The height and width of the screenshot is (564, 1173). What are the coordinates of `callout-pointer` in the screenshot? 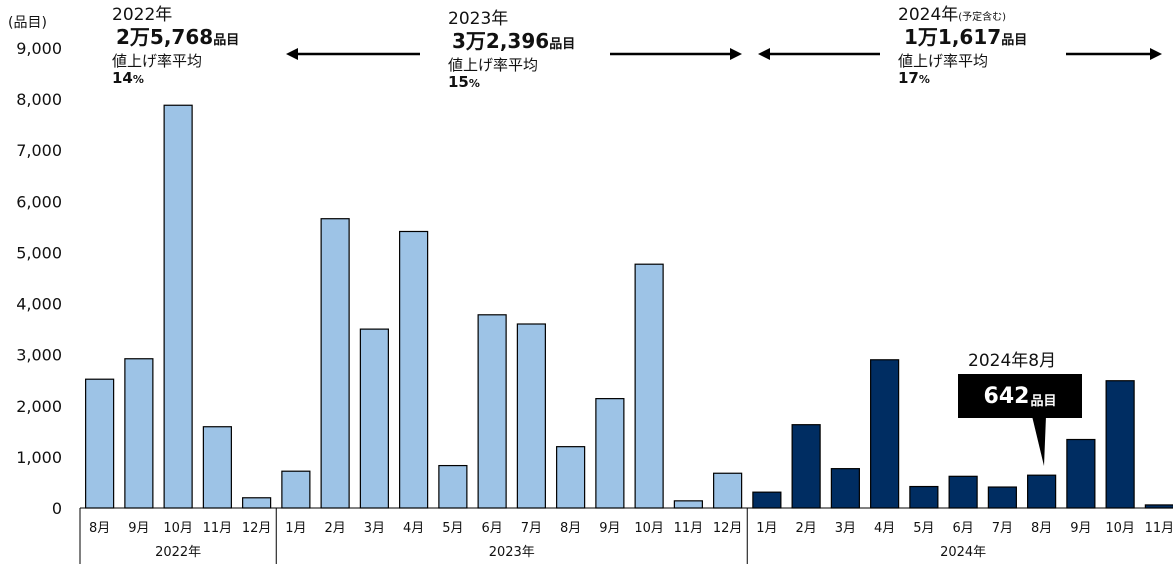 It's located at (1039, 441).